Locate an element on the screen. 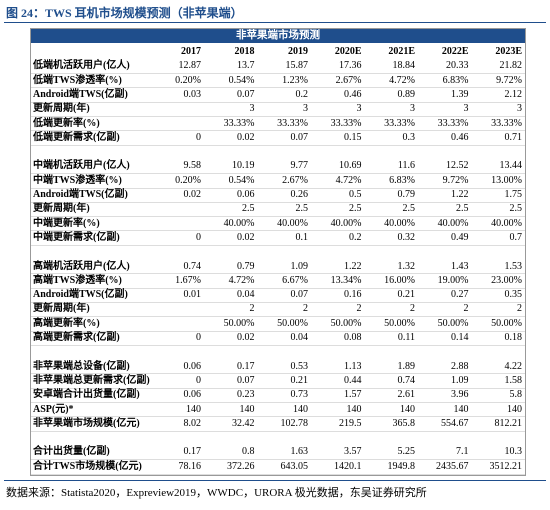 Image resolution: width=550 pixels, height=510 pixels. row-label: 中端更新率(%) is located at coordinates (66, 223).